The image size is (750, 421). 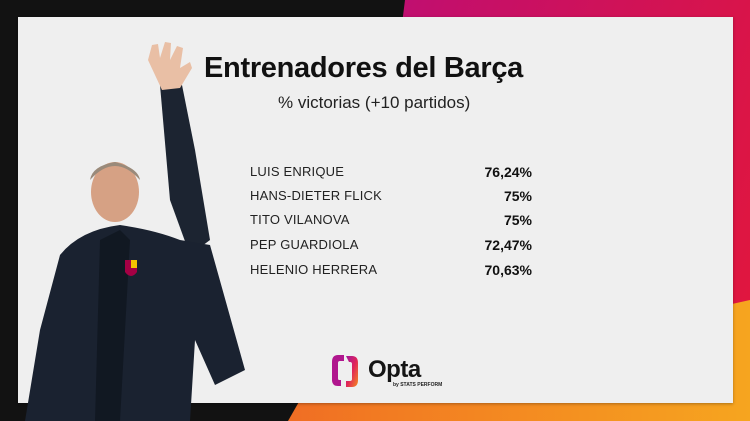 I want to click on table-row: PEP GUARDIOLA 72,47%, so click(x=391, y=247).